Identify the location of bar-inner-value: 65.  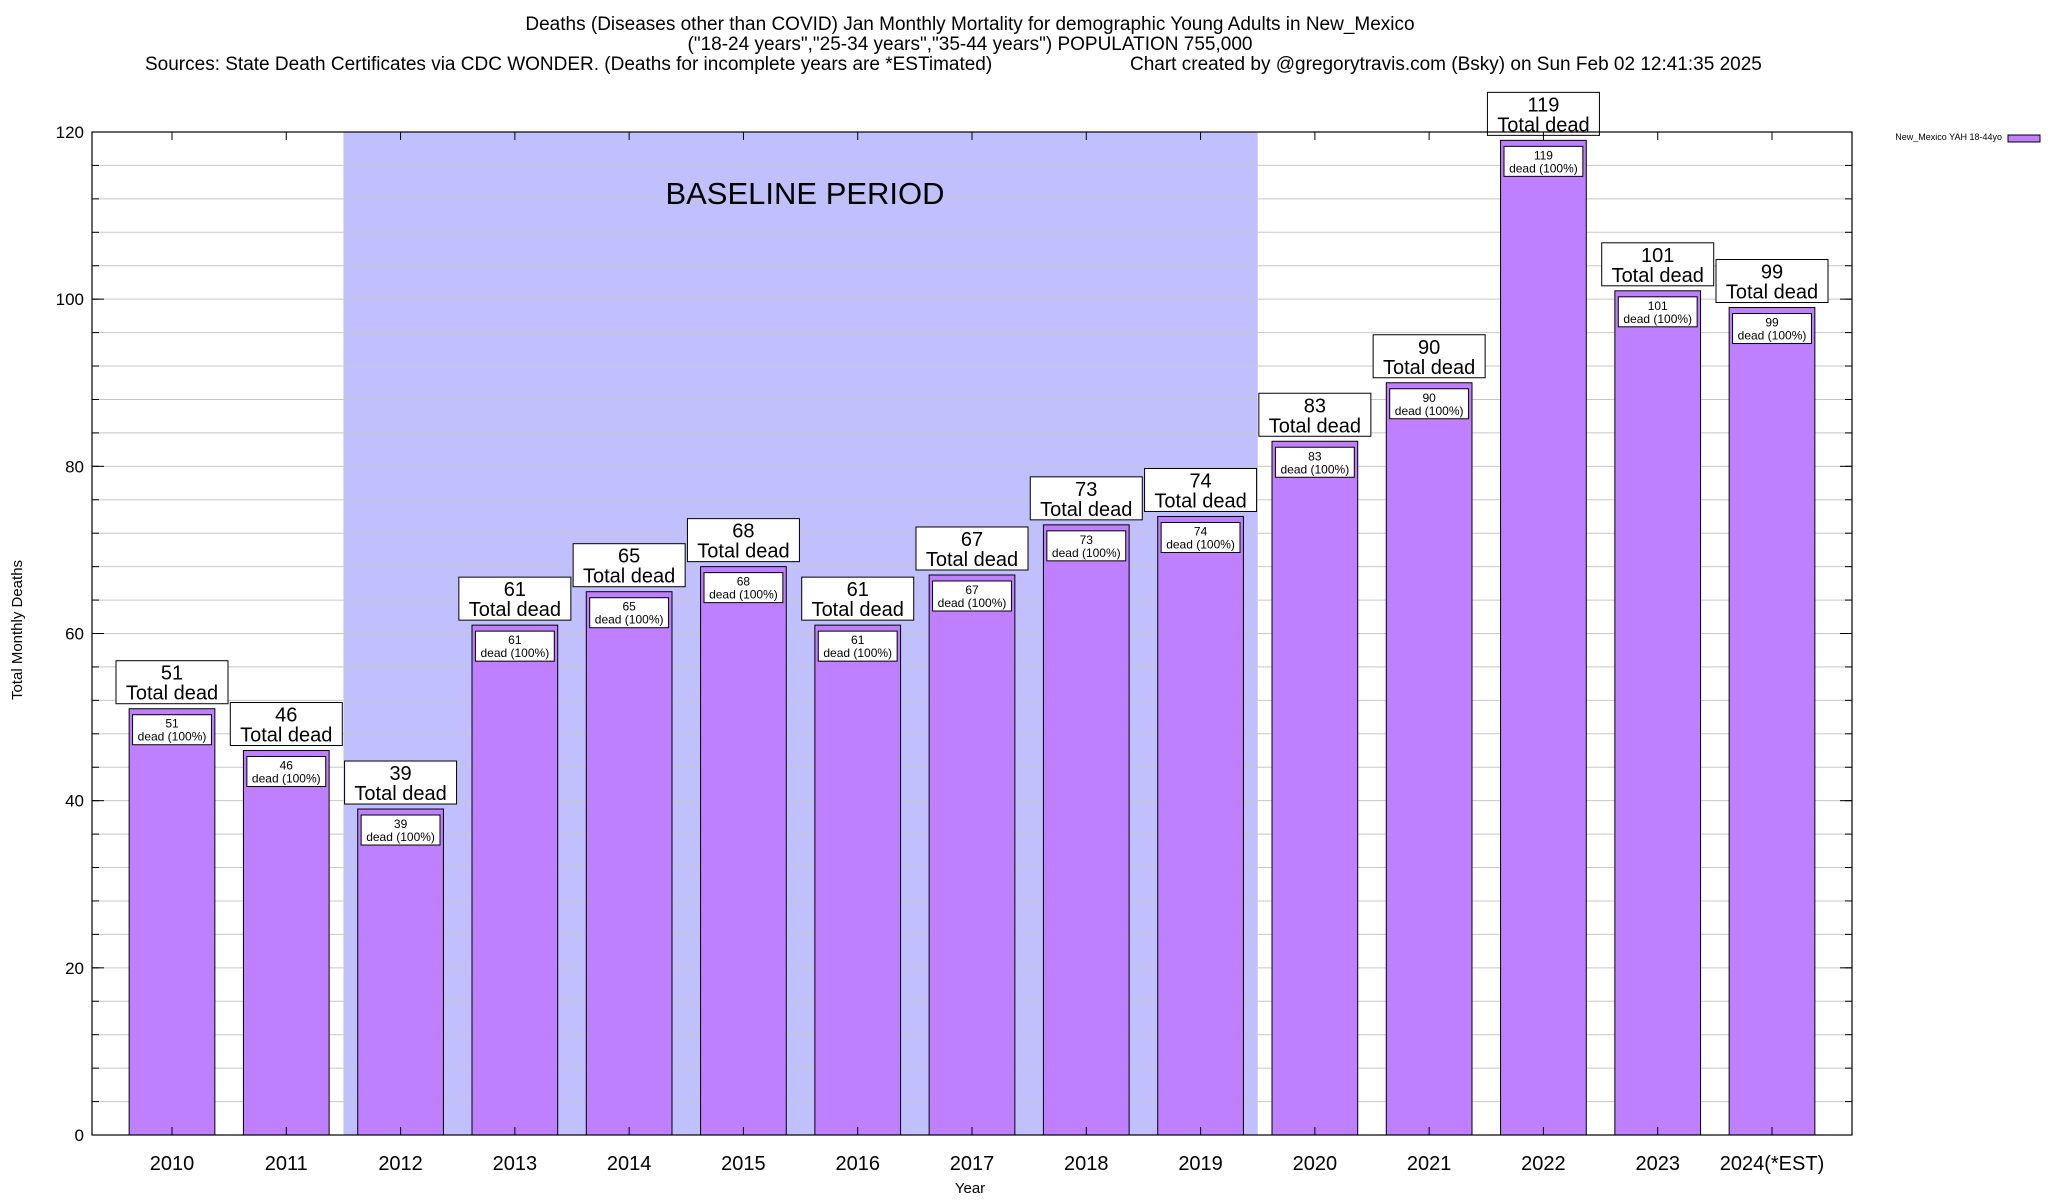
(629, 607).